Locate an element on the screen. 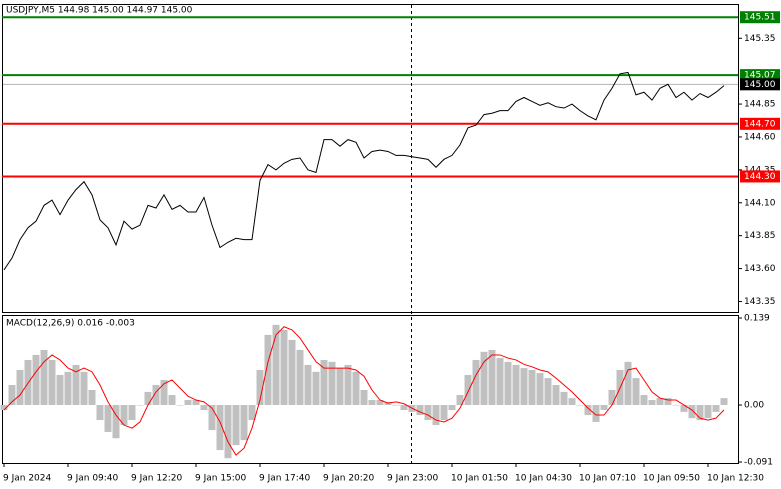 This screenshot has width=781, height=489. level-label: 145.07 is located at coordinates (760, 76).